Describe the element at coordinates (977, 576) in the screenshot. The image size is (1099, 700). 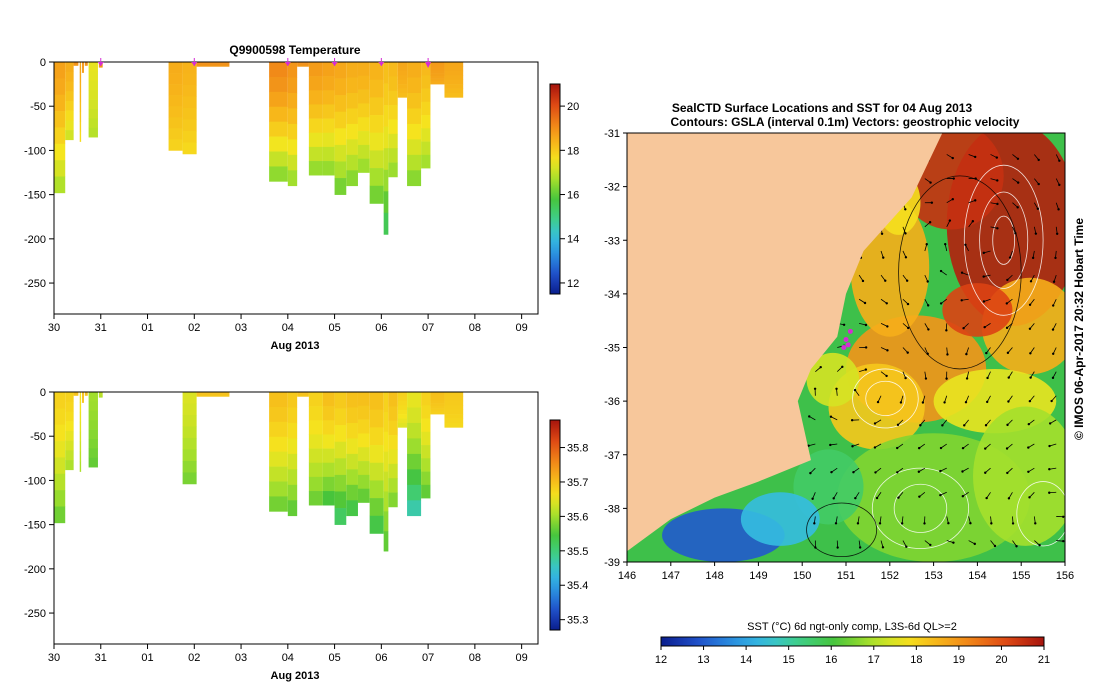
I see `lon-tick-label: 154` at that location.